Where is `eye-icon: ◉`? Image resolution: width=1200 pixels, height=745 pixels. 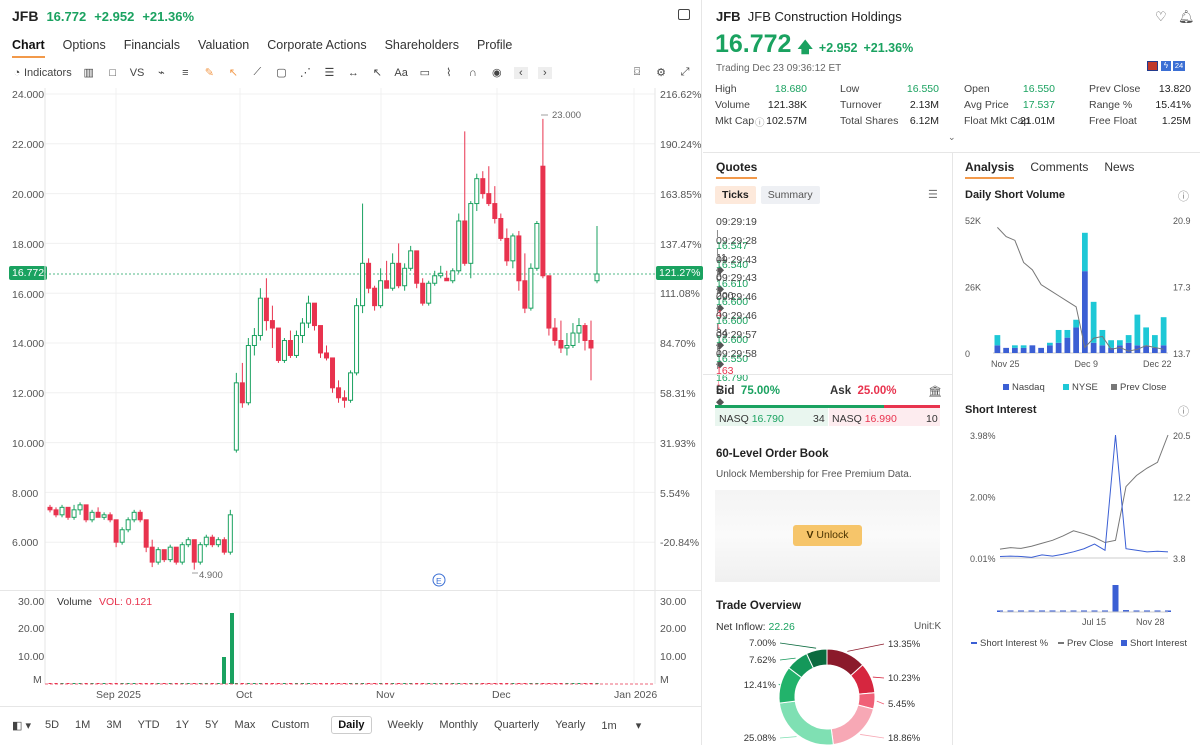
eye-icon: ◉ is located at coordinates (497, 73).